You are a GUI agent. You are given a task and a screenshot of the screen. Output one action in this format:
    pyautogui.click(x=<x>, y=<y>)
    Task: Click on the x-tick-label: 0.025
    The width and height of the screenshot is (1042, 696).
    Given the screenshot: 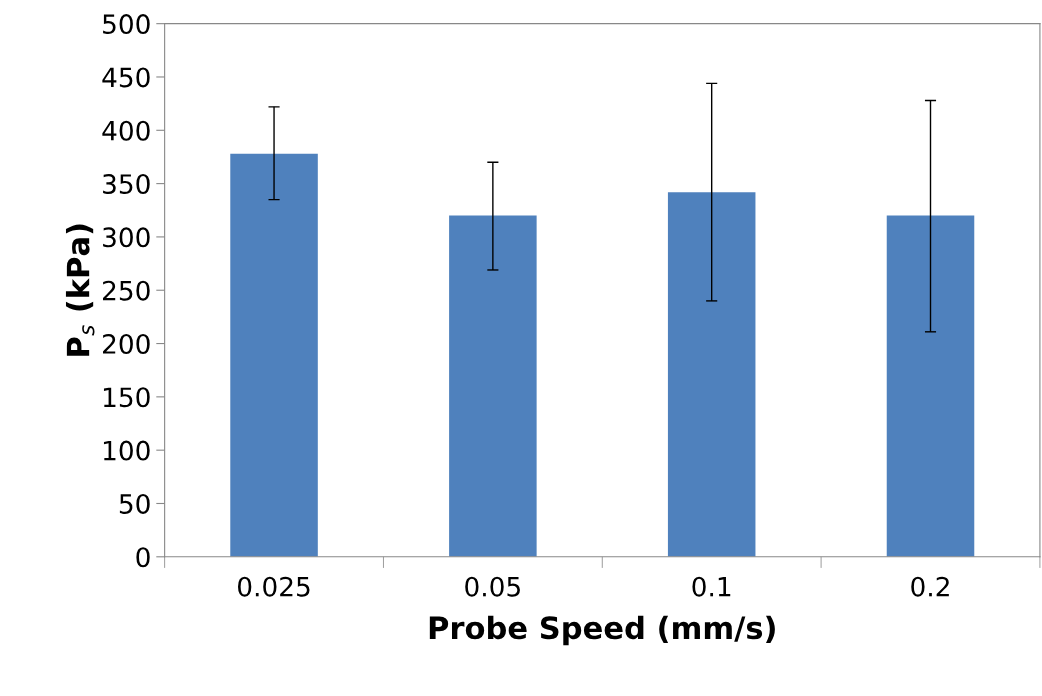 What is the action you would take?
    pyautogui.click(x=274, y=586)
    